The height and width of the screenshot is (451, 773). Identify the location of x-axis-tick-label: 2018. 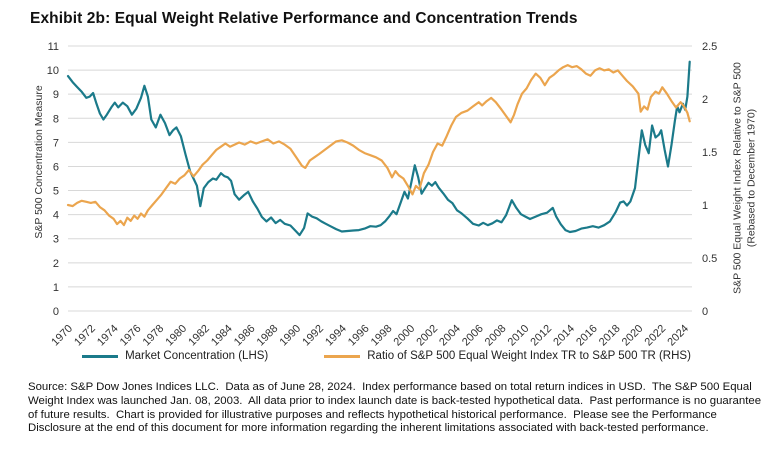
(610, 335).